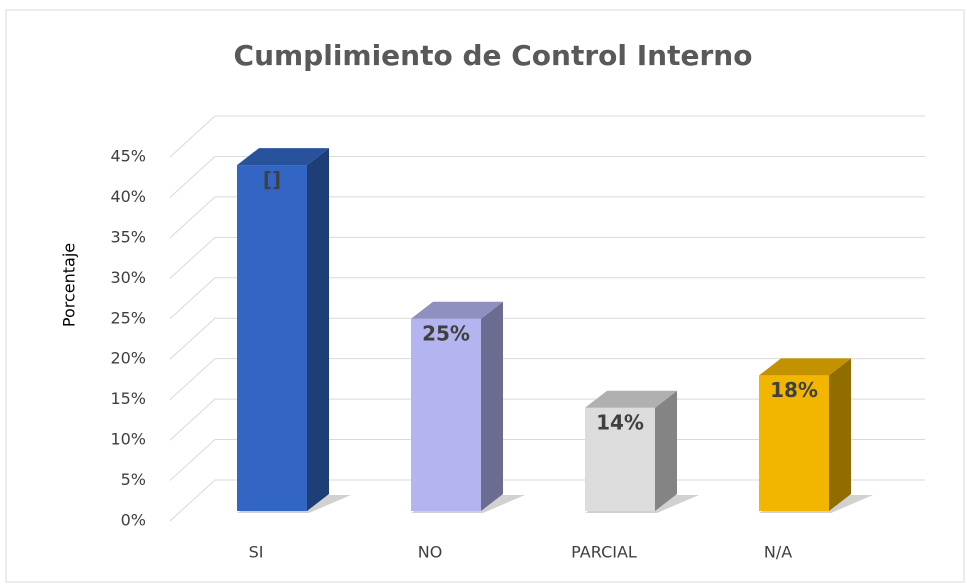  I want to click on y-tick-label: 25%, so click(128, 317).